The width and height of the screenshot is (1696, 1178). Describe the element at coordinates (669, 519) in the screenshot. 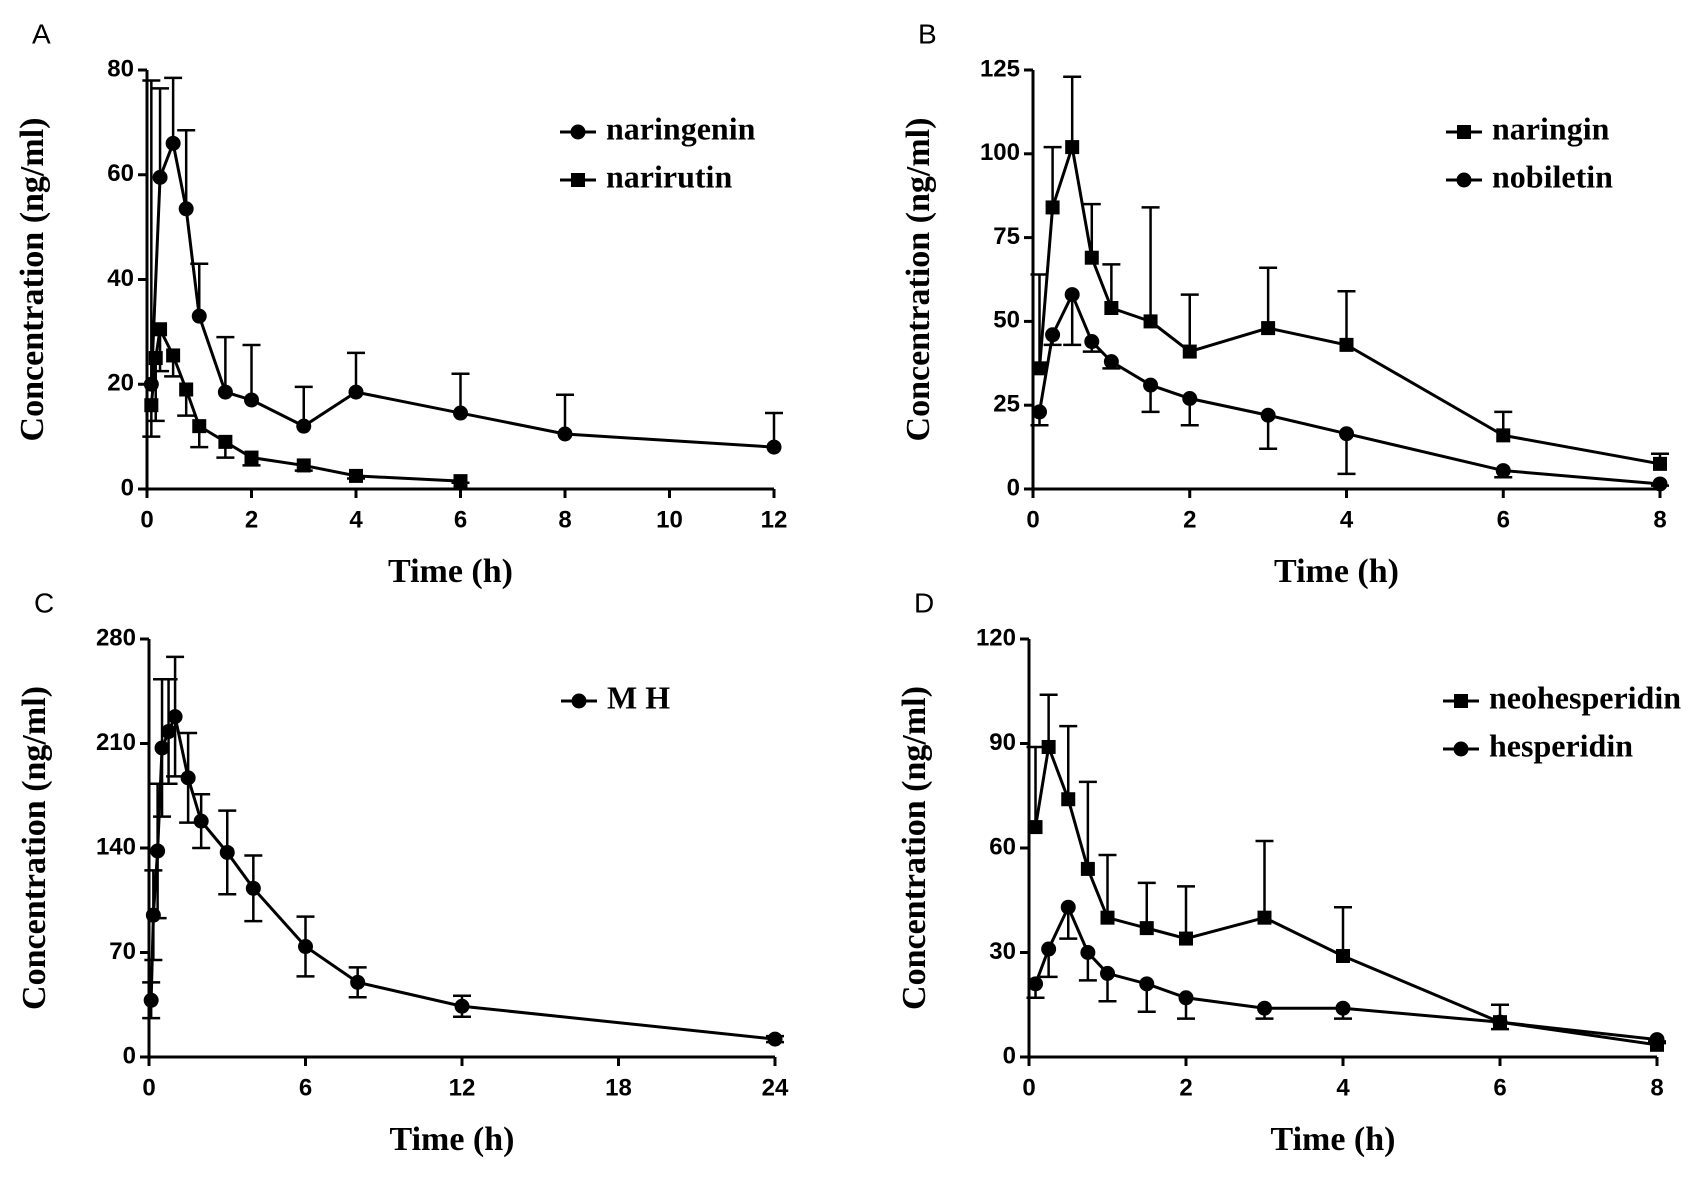

I see `x-tick-label: 10` at that location.